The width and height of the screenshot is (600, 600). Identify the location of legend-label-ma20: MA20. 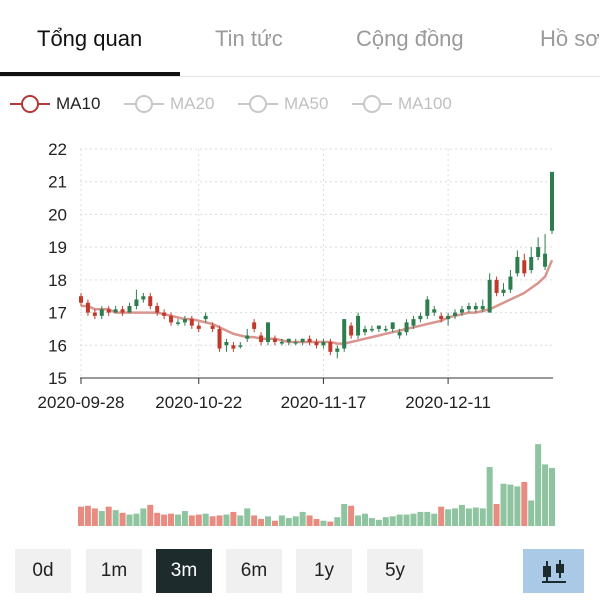
(192, 103).